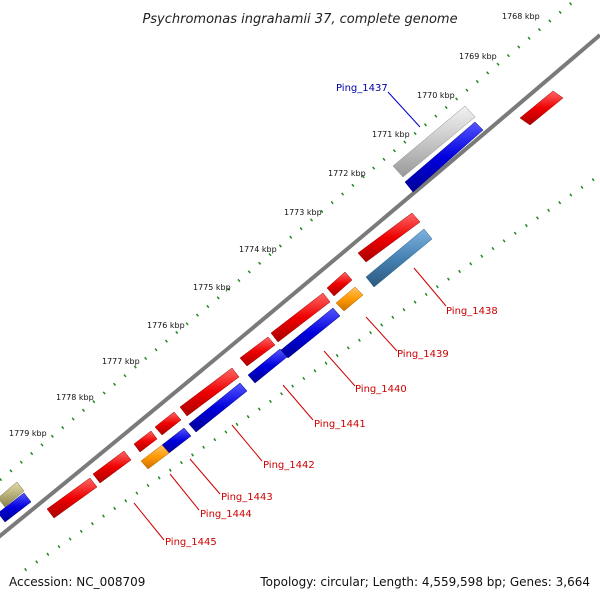 This screenshot has width=600, height=600. Describe the element at coordinates (75, 397) in the screenshot. I see `tick-label: 1778 kbp` at that location.